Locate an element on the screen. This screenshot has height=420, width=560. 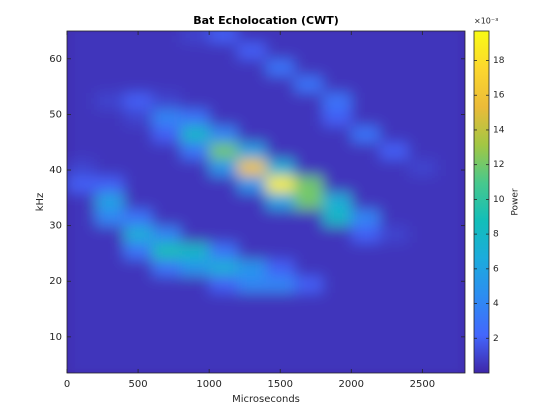
x-tick-label: 2000 is located at coordinates (351, 384).